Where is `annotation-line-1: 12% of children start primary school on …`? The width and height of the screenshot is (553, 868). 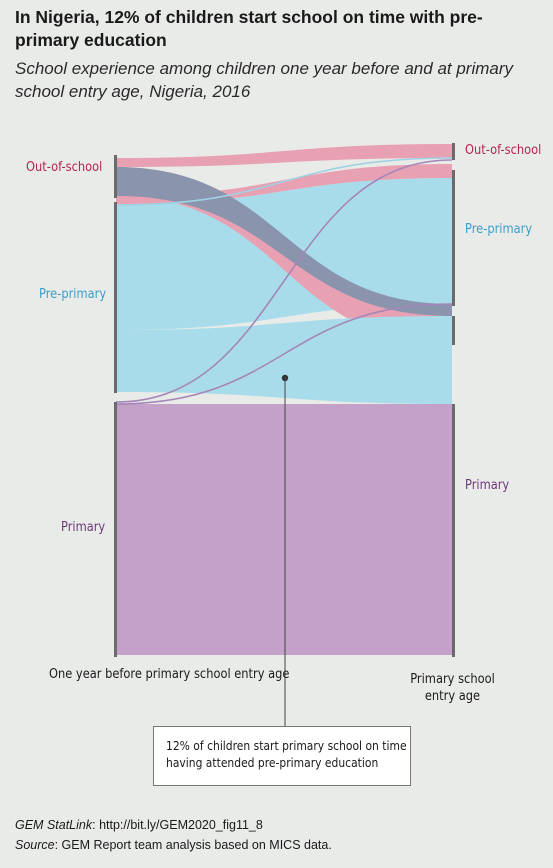
annotation-line-1: 12% of children start primary school on … is located at coordinates (286, 745).